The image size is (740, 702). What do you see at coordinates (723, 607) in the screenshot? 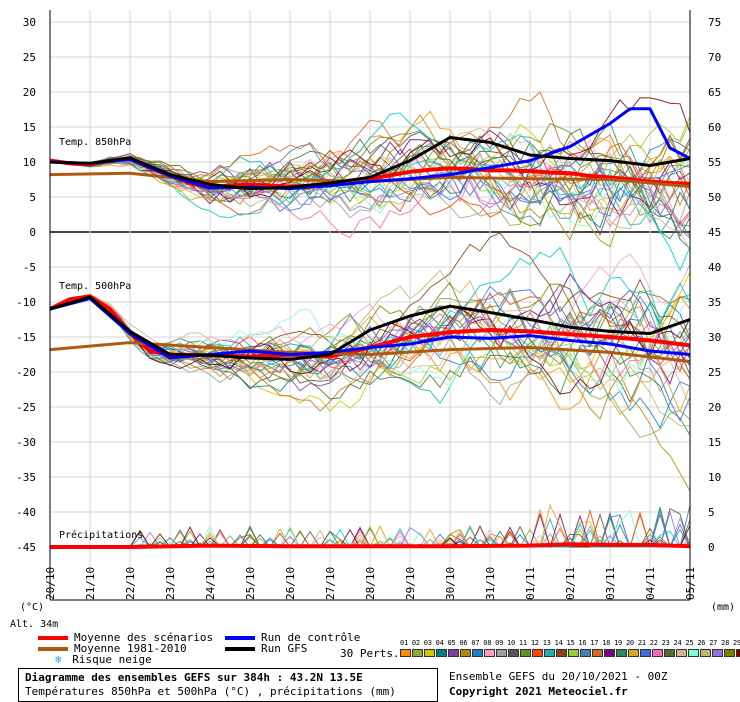
I see `right-axis-unit: (mm)` at bounding box center [723, 607].